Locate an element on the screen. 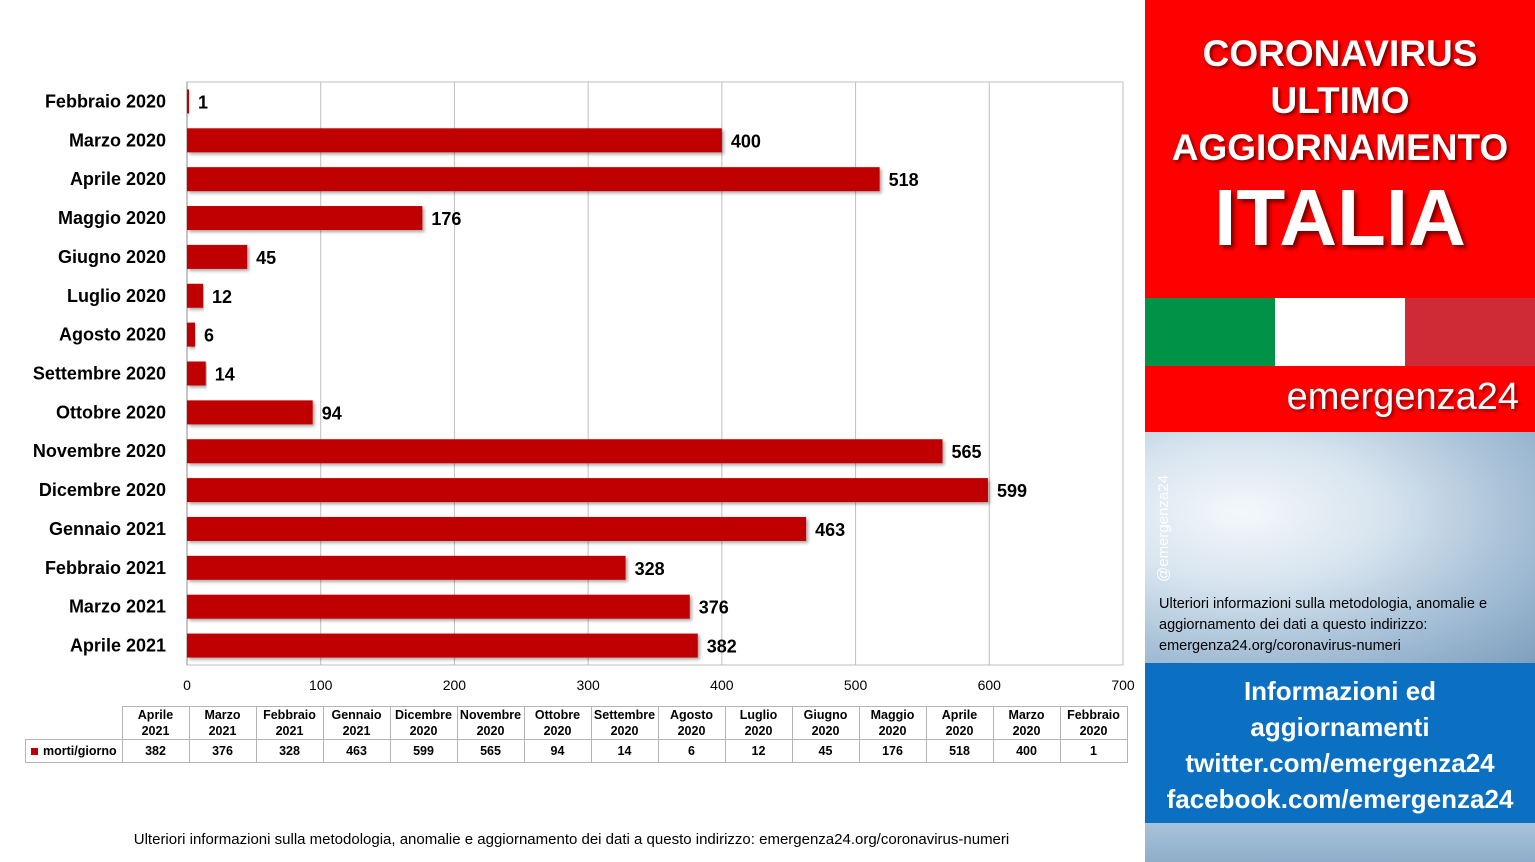 This screenshot has width=1535, height=862. category-label: Luglio 2020 is located at coordinates (116, 296).